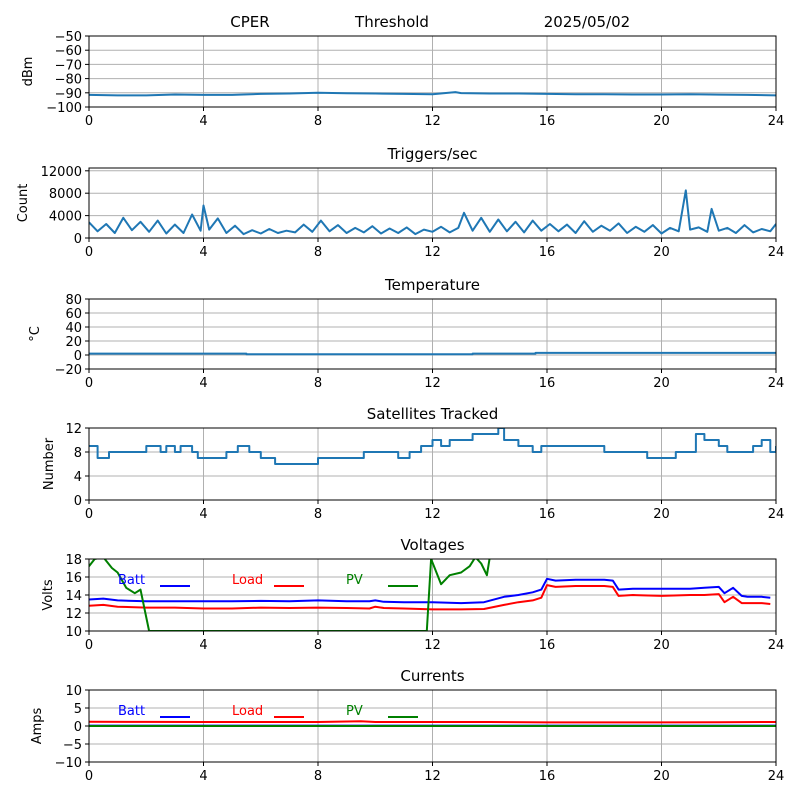 Image resolution: width=800 pixels, height=800 pixels. I want to click on triggers-ylabel: Count, so click(23, 203).